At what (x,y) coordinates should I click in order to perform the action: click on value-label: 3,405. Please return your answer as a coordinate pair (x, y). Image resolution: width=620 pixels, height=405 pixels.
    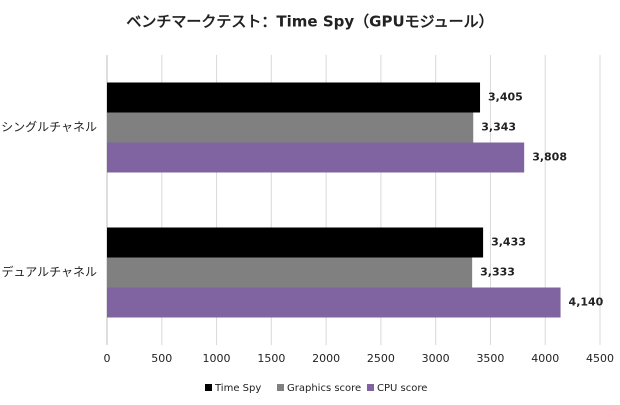
    Looking at the image, I should click on (505, 97).